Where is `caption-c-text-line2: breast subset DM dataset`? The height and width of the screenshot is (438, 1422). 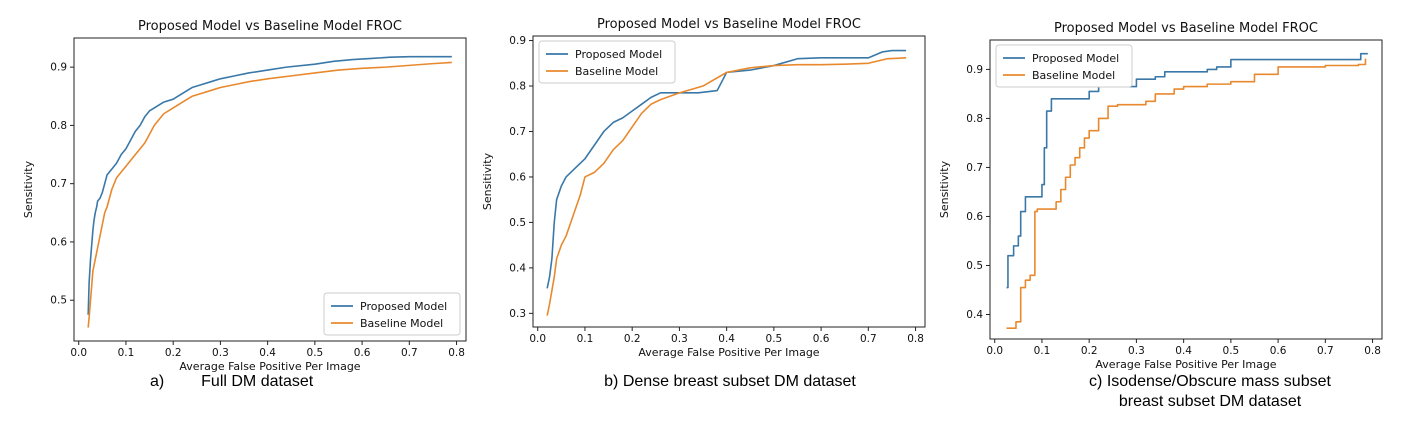
caption-c-text-line2: breast subset DM dataset is located at coordinates (1210, 401).